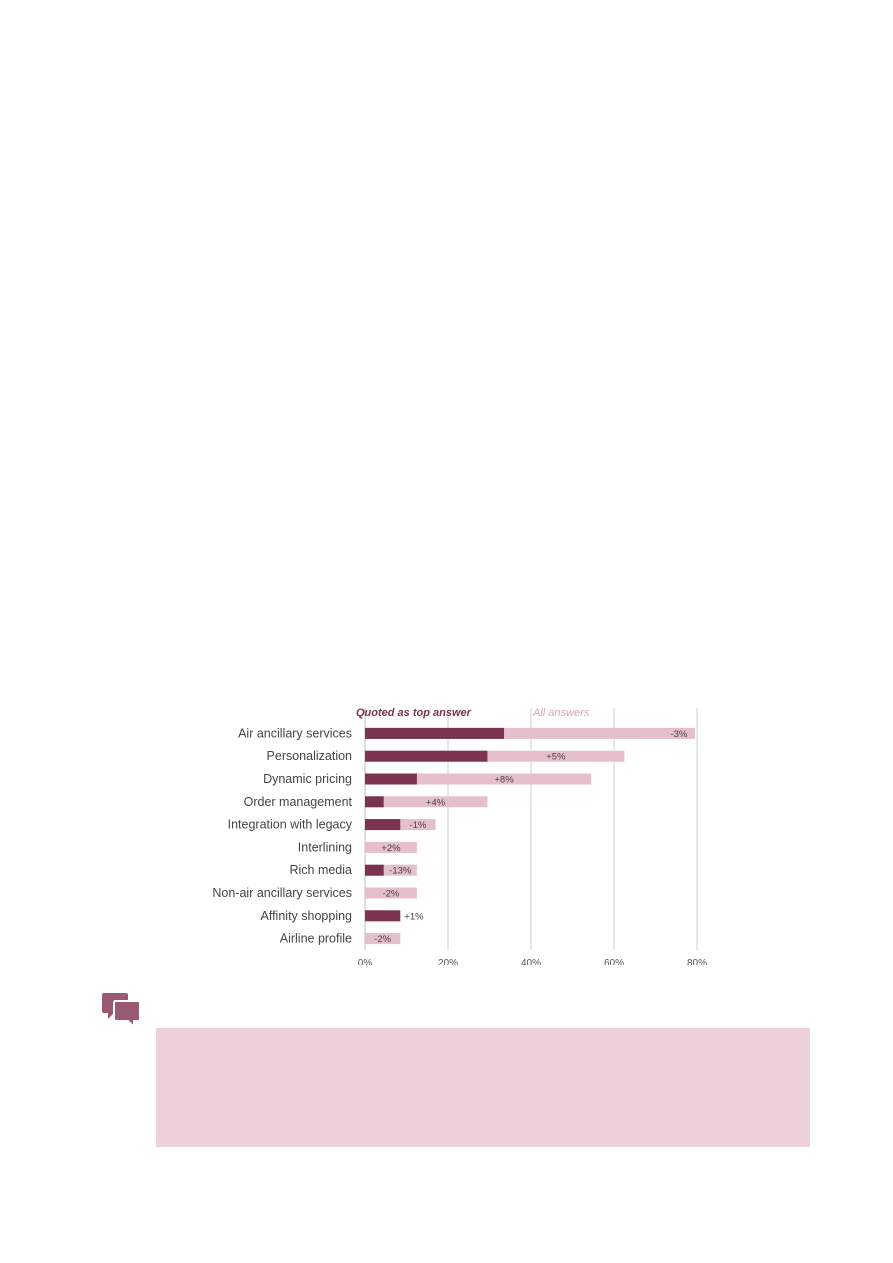 The image size is (893, 1263). I want to click on legend: Quoted as top answer All answers, so click(473, 713).